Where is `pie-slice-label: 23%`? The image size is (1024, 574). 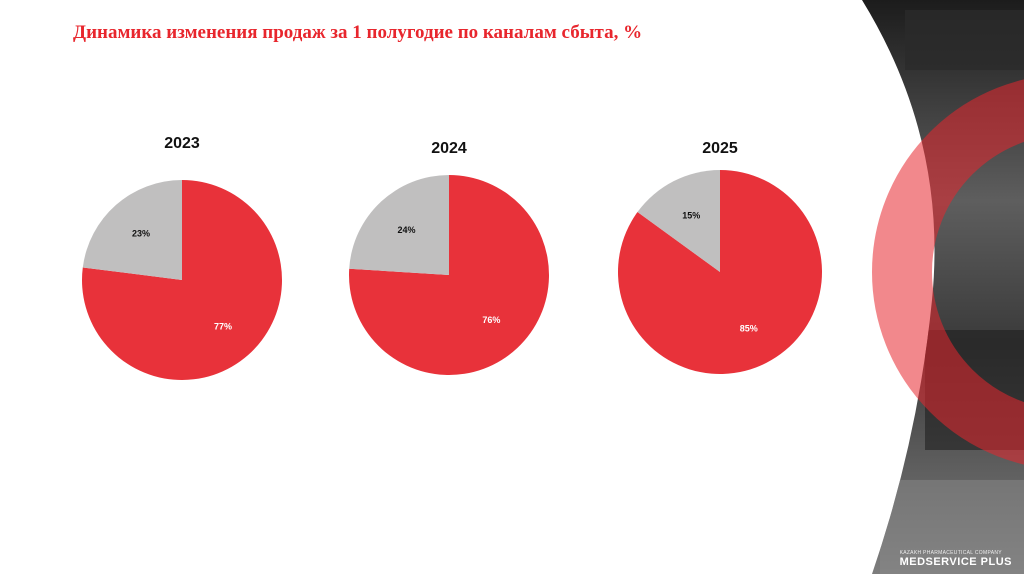
pie-slice-label: 23% is located at coordinates (141, 233).